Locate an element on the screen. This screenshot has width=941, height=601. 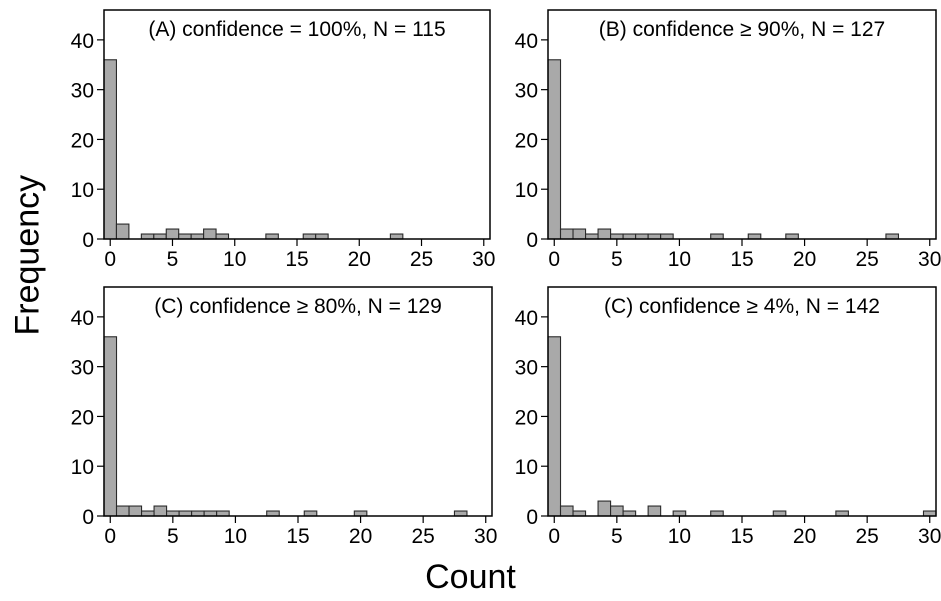
panel-title: (B) confidence ≥ 90%, N = 127 is located at coordinates (742, 29).